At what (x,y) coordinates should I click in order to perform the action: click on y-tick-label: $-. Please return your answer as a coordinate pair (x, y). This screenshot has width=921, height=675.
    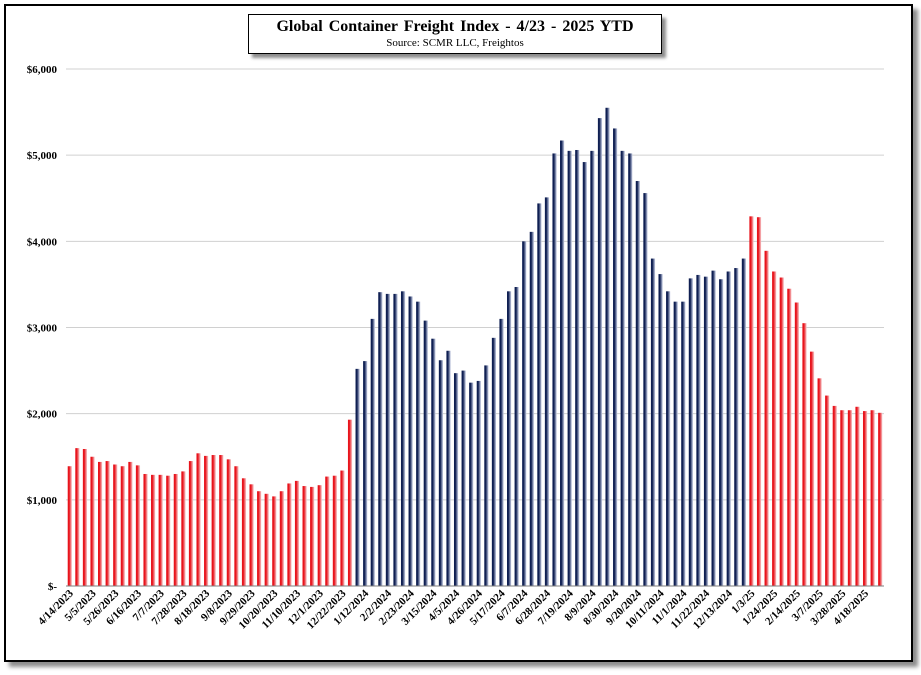
    Looking at the image, I should click on (53, 587).